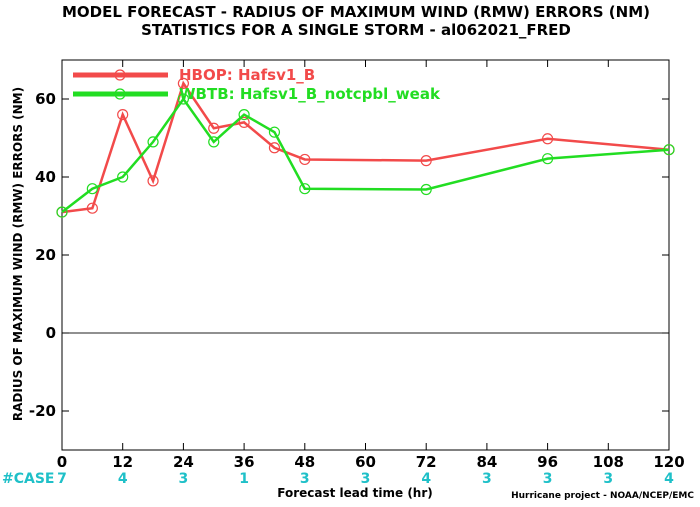  Describe the element at coordinates (244, 479) in the screenshot. I see `case-count: 1` at that location.